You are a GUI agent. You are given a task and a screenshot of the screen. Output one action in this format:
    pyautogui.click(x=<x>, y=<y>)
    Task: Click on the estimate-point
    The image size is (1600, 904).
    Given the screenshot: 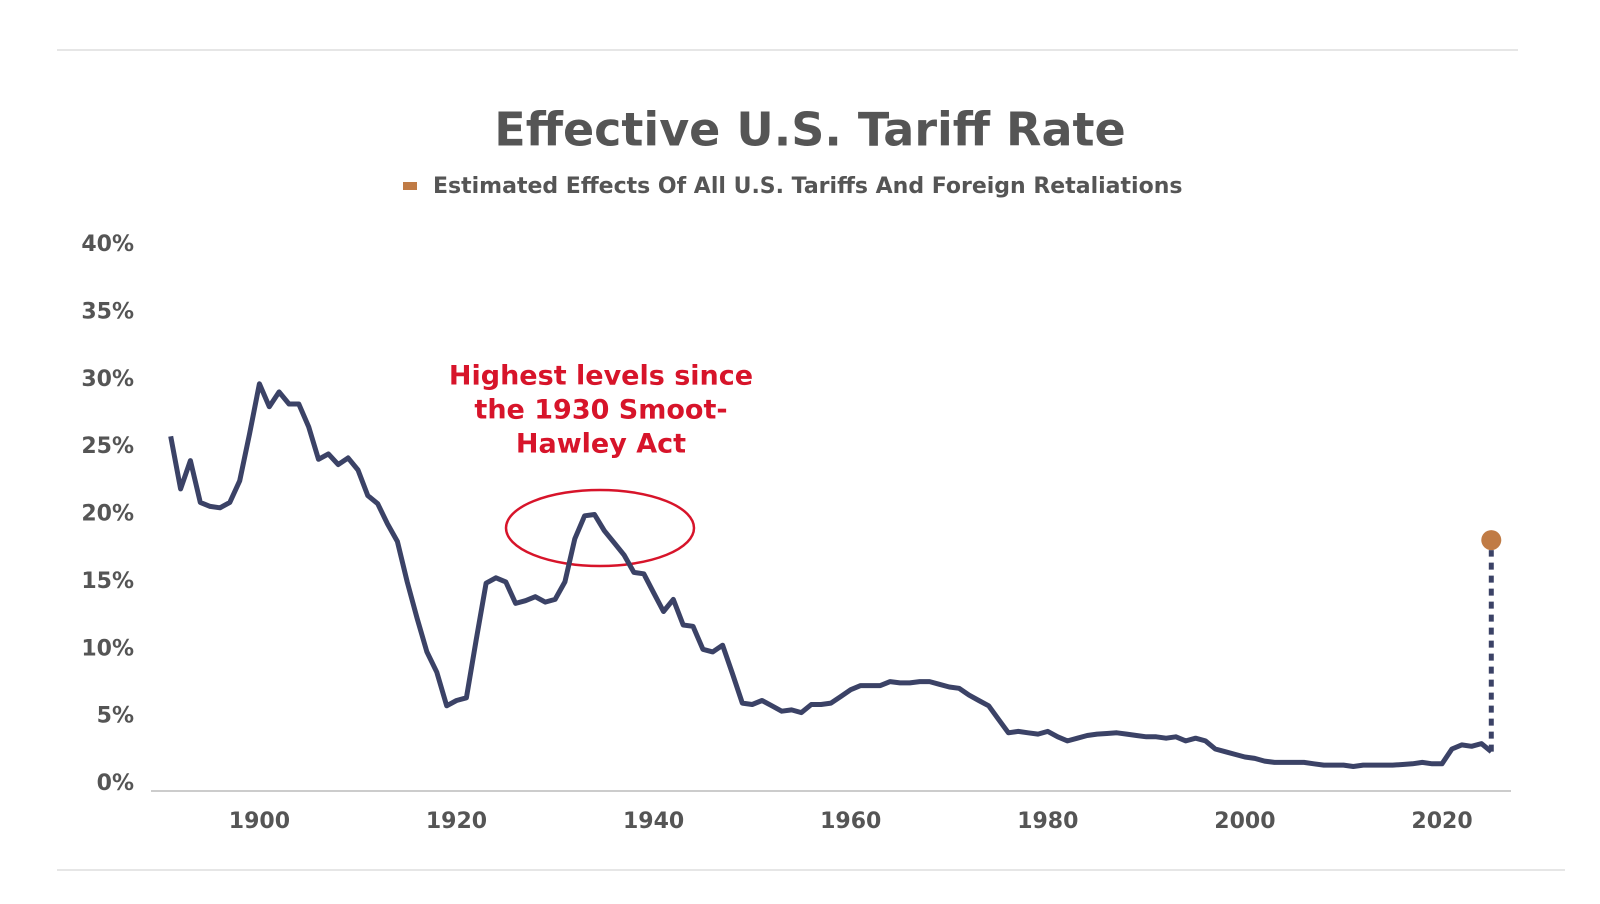 What is the action you would take?
    pyautogui.click(x=1491, y=540)
    